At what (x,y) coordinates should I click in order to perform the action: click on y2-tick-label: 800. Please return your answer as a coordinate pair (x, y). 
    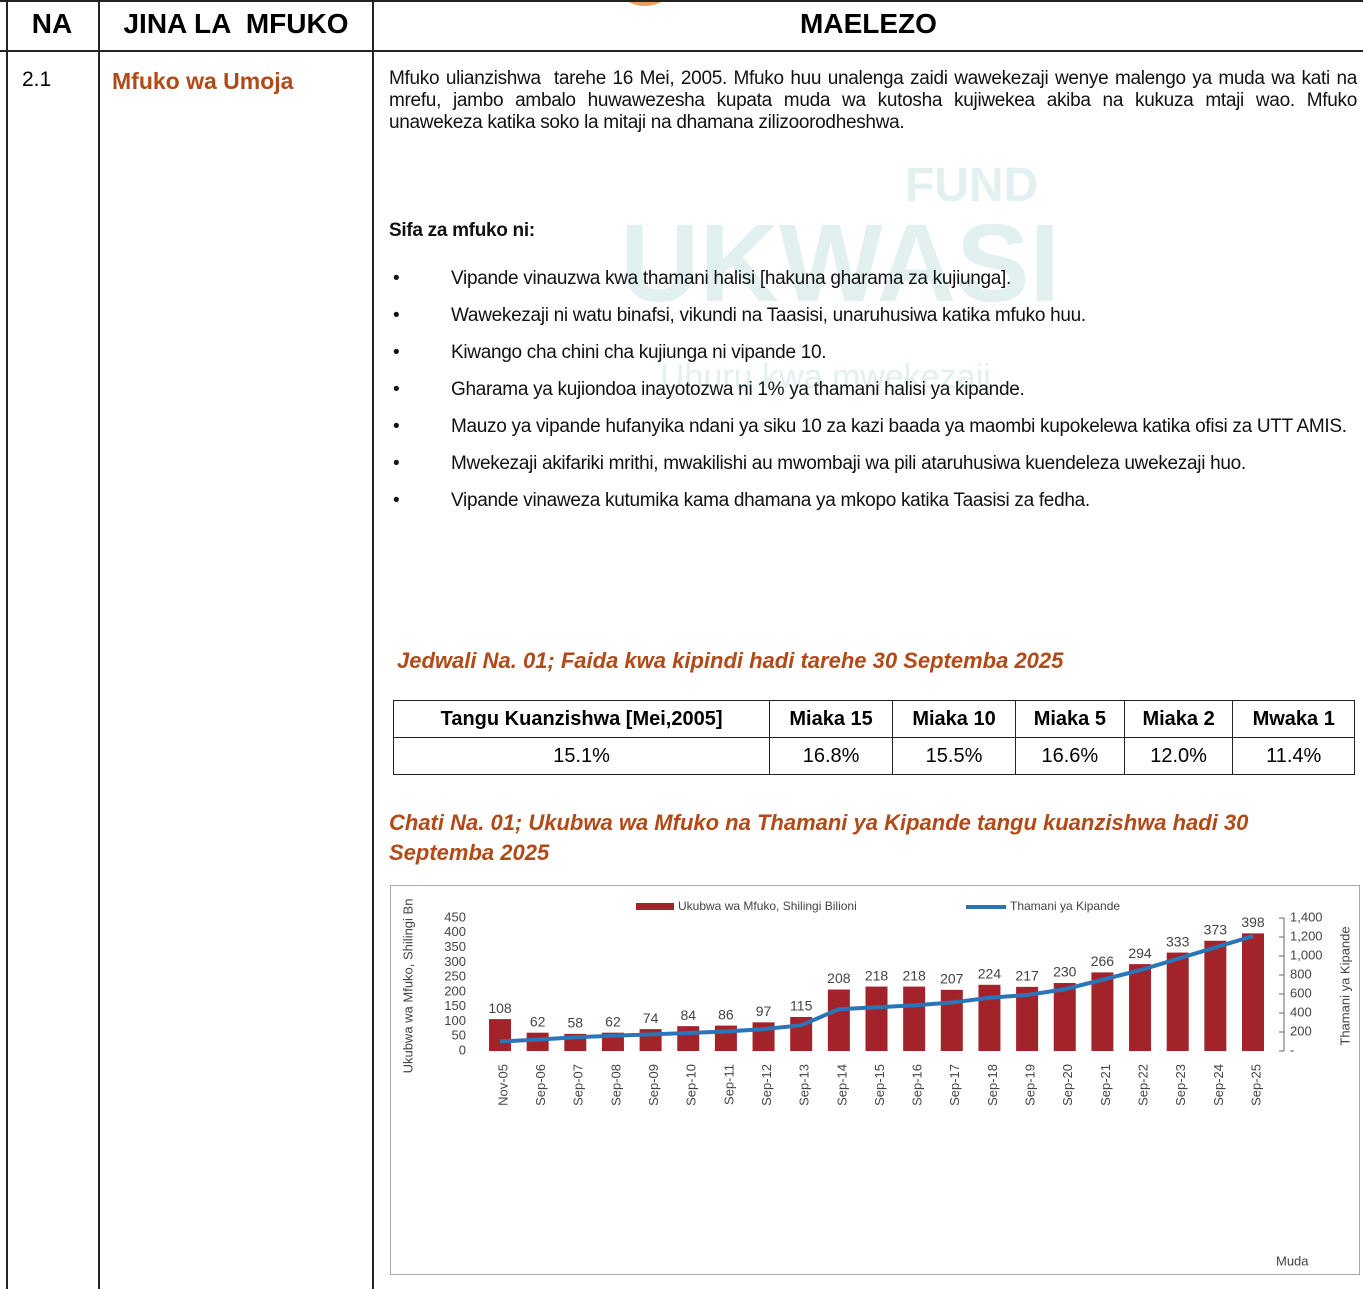
    Looking at the image, I should click on (1301, 973).